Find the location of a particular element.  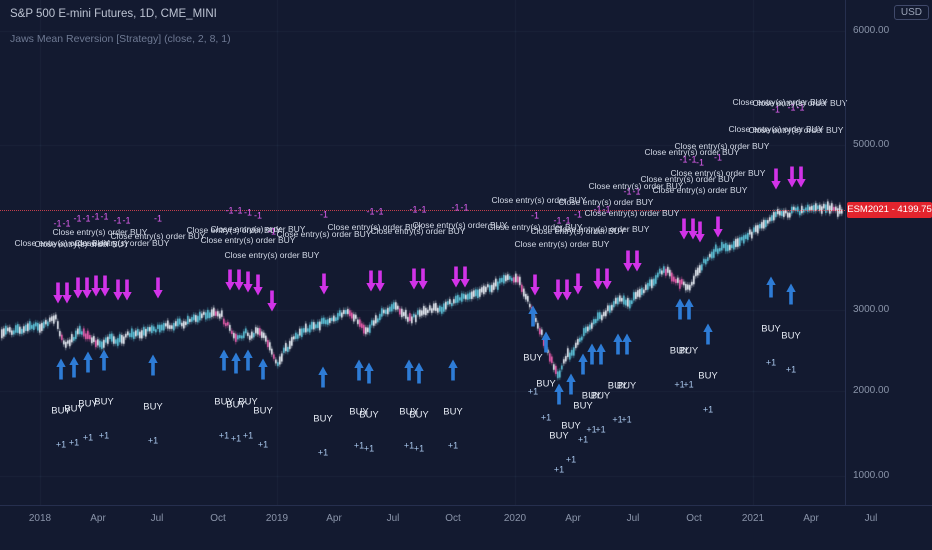

time-tick-label: 2018 is located at coordinates (40, 518).